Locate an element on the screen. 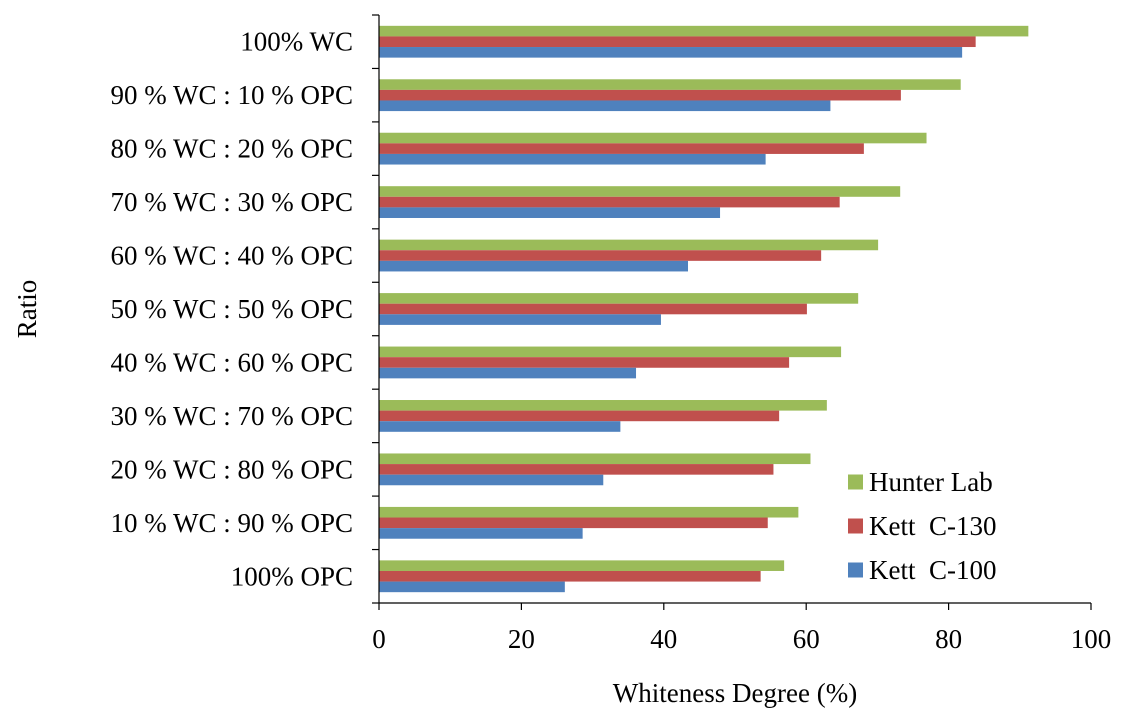 This screenshot has height=711, width=1121. category-label: 60 % WC : 40 % OPC is located at coordinates (231, 256).